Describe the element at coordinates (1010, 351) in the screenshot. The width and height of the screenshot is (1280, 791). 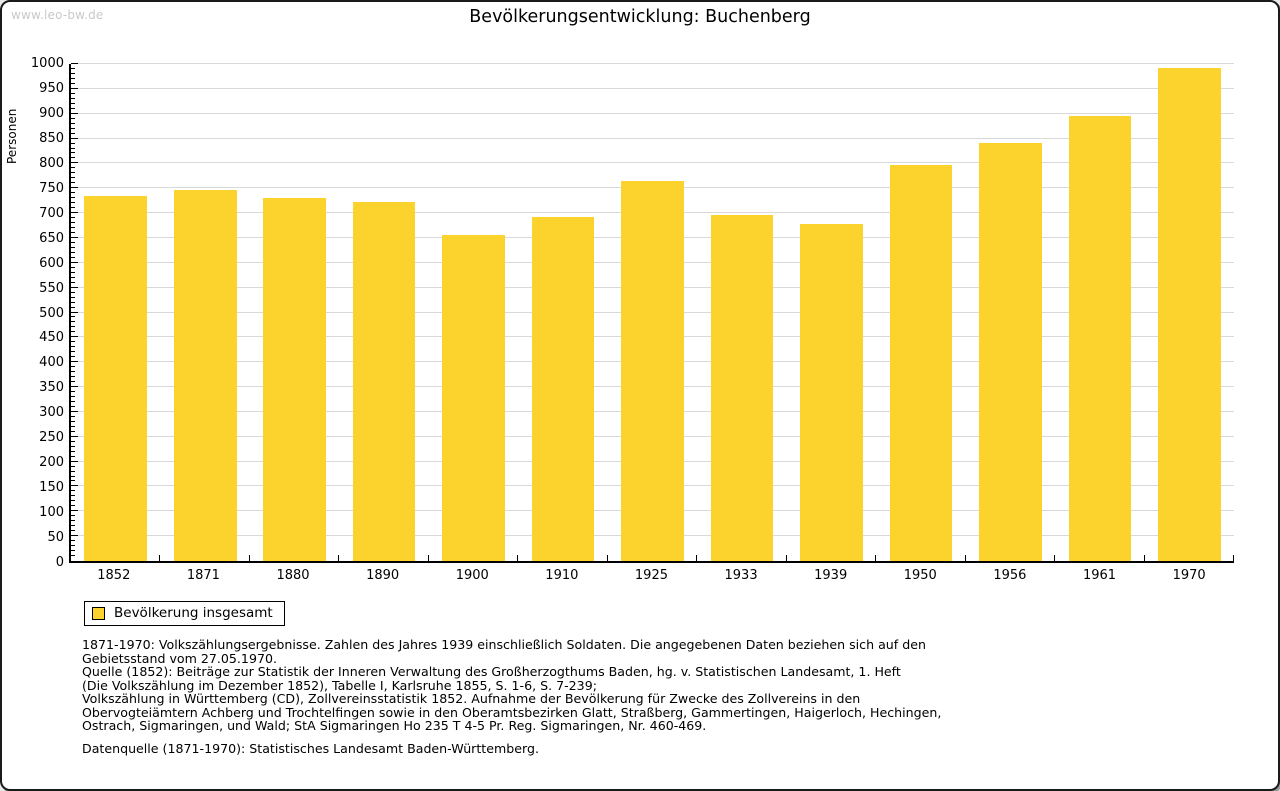
I see `bar-1956` at that location.